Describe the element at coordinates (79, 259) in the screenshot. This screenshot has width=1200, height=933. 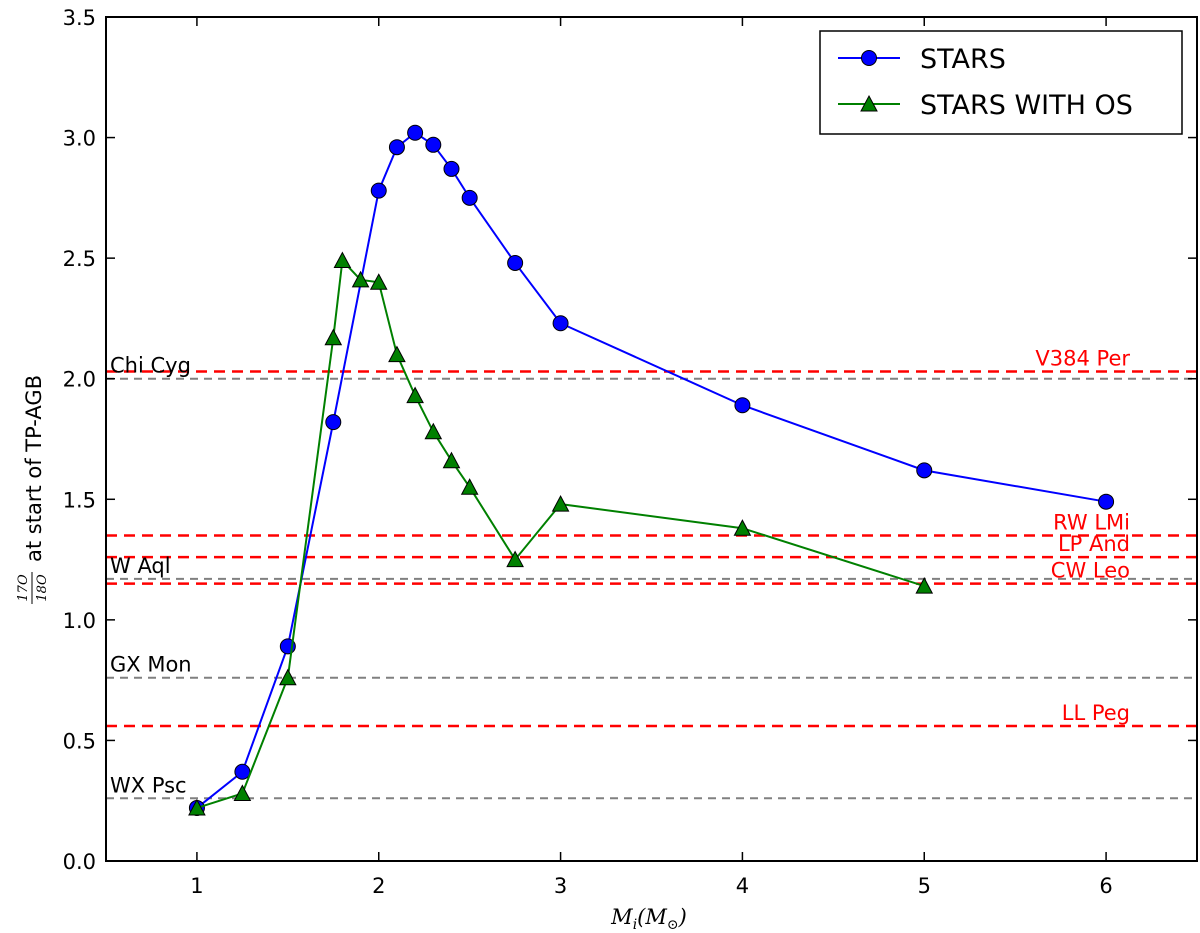
I see `y-tick-label-5: 2.5` at that location.